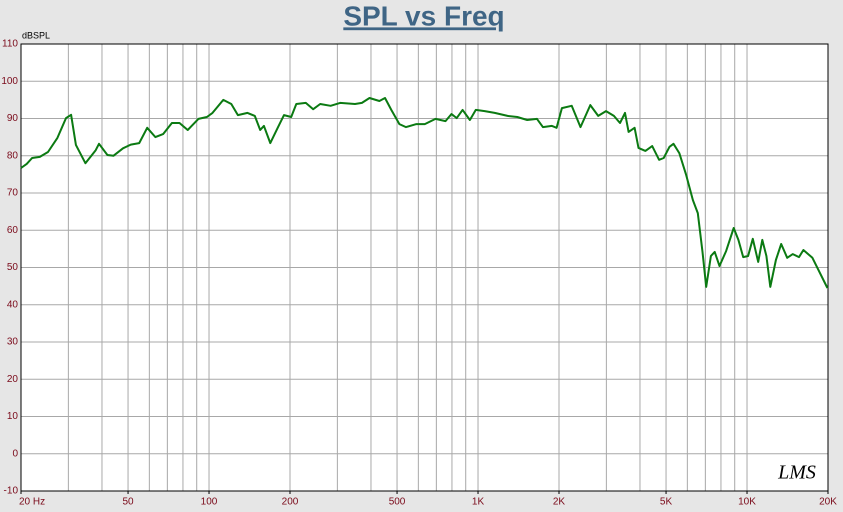  I want to click on x-tick-label: 2K, so click(559, 502).